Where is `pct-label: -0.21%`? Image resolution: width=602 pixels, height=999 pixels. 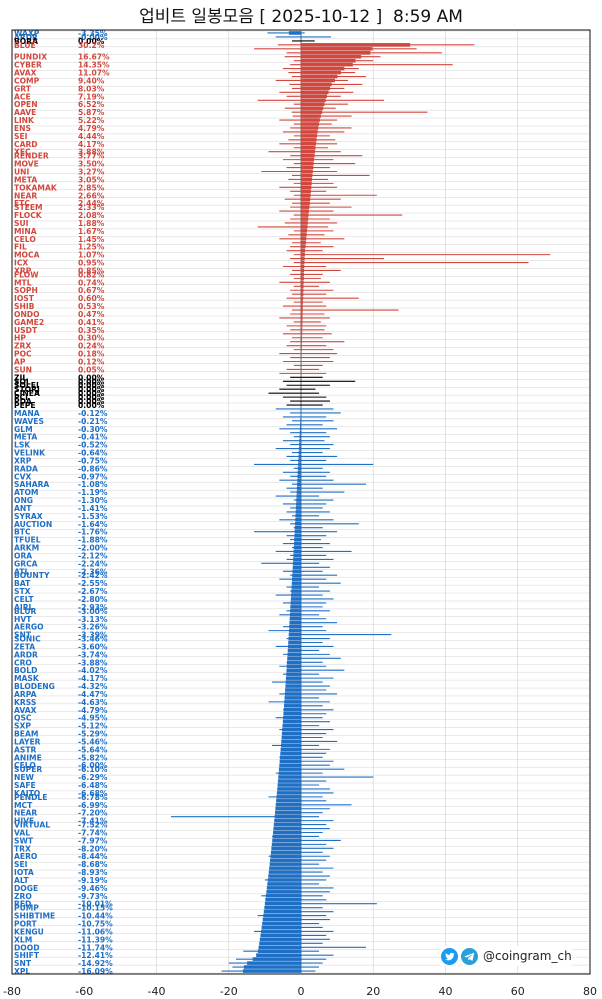
pct-label: -0.21% is located at coordinates (93, 421).